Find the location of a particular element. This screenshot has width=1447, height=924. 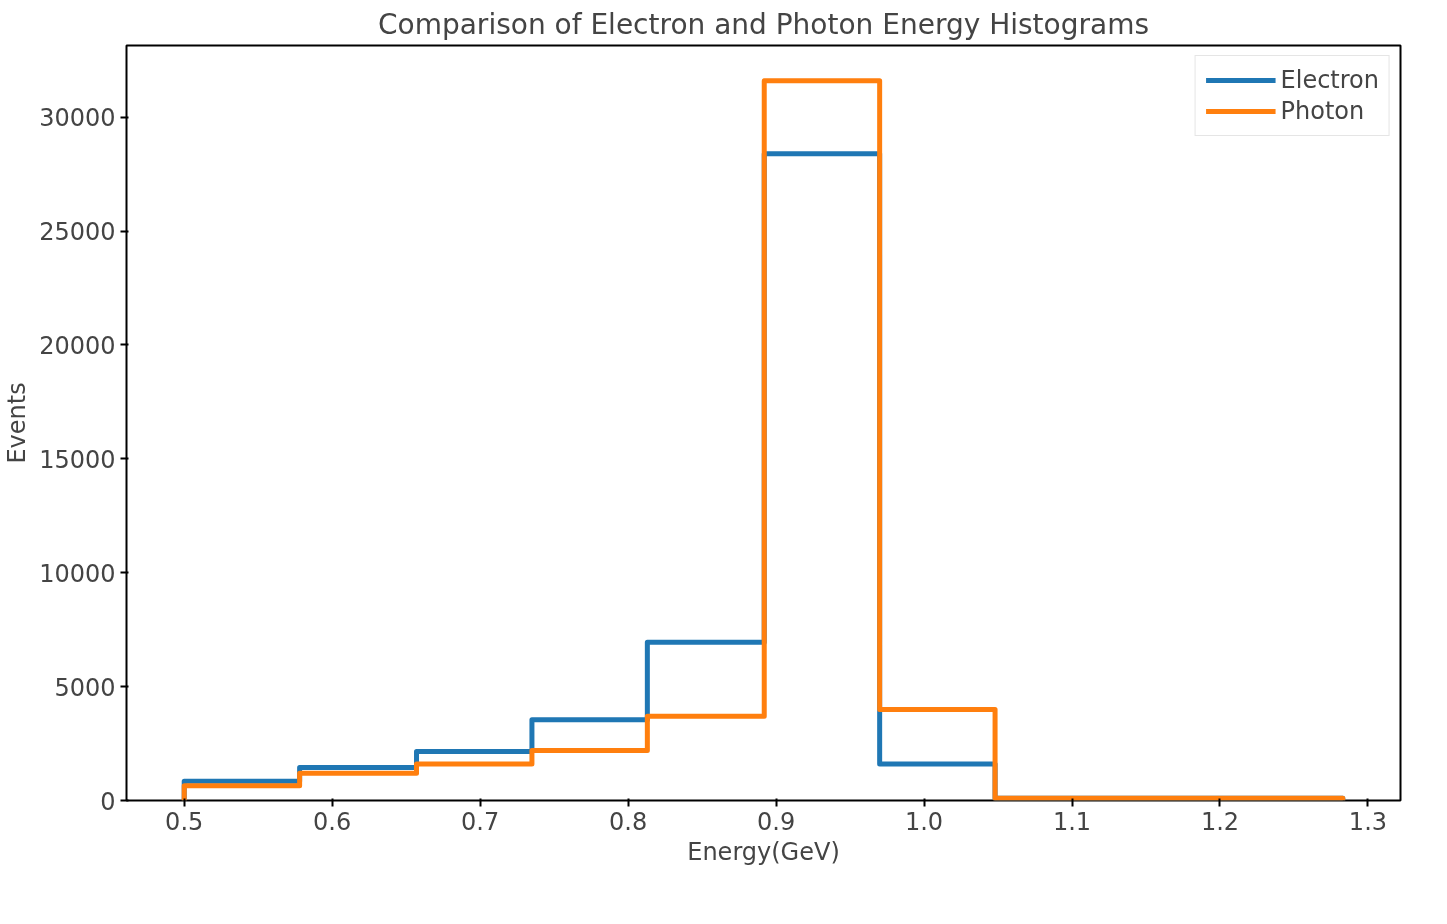

x-tick-label: 0.8 is located at coordinates (628, 821).